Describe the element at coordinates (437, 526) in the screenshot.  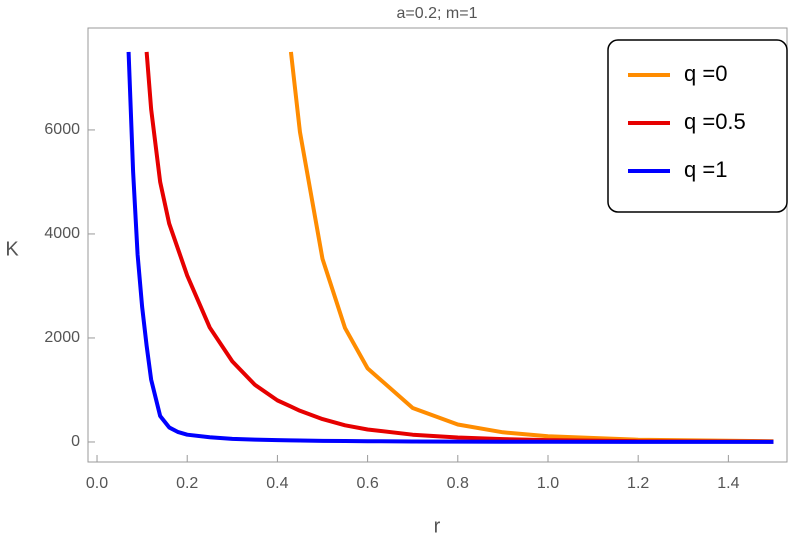
I see `x-axis-label: r` at that location.